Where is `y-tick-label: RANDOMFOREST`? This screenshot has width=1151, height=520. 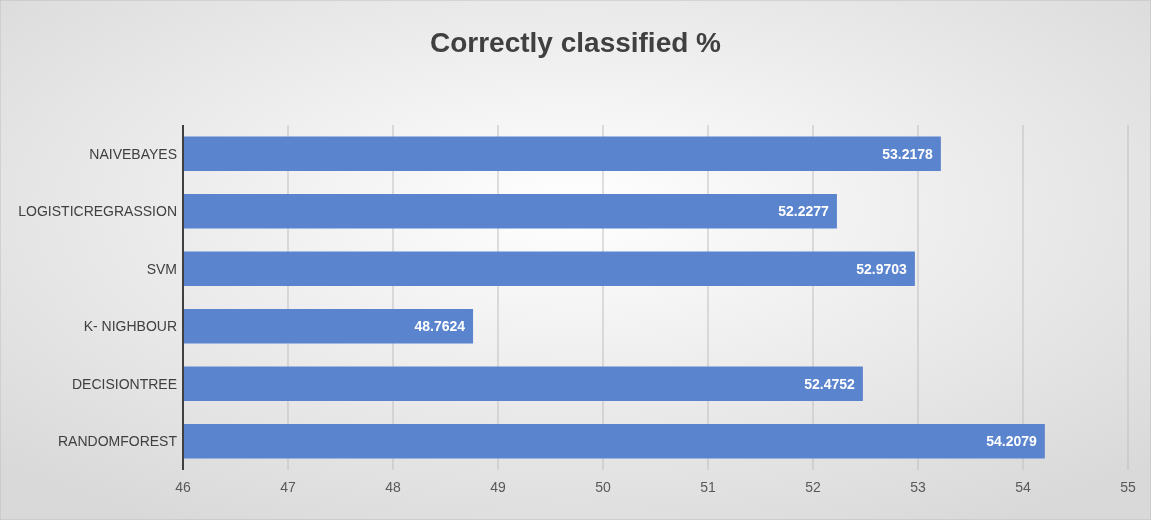
y-tick-label: RANDOMFOREST is located at coordinates (118, 441).